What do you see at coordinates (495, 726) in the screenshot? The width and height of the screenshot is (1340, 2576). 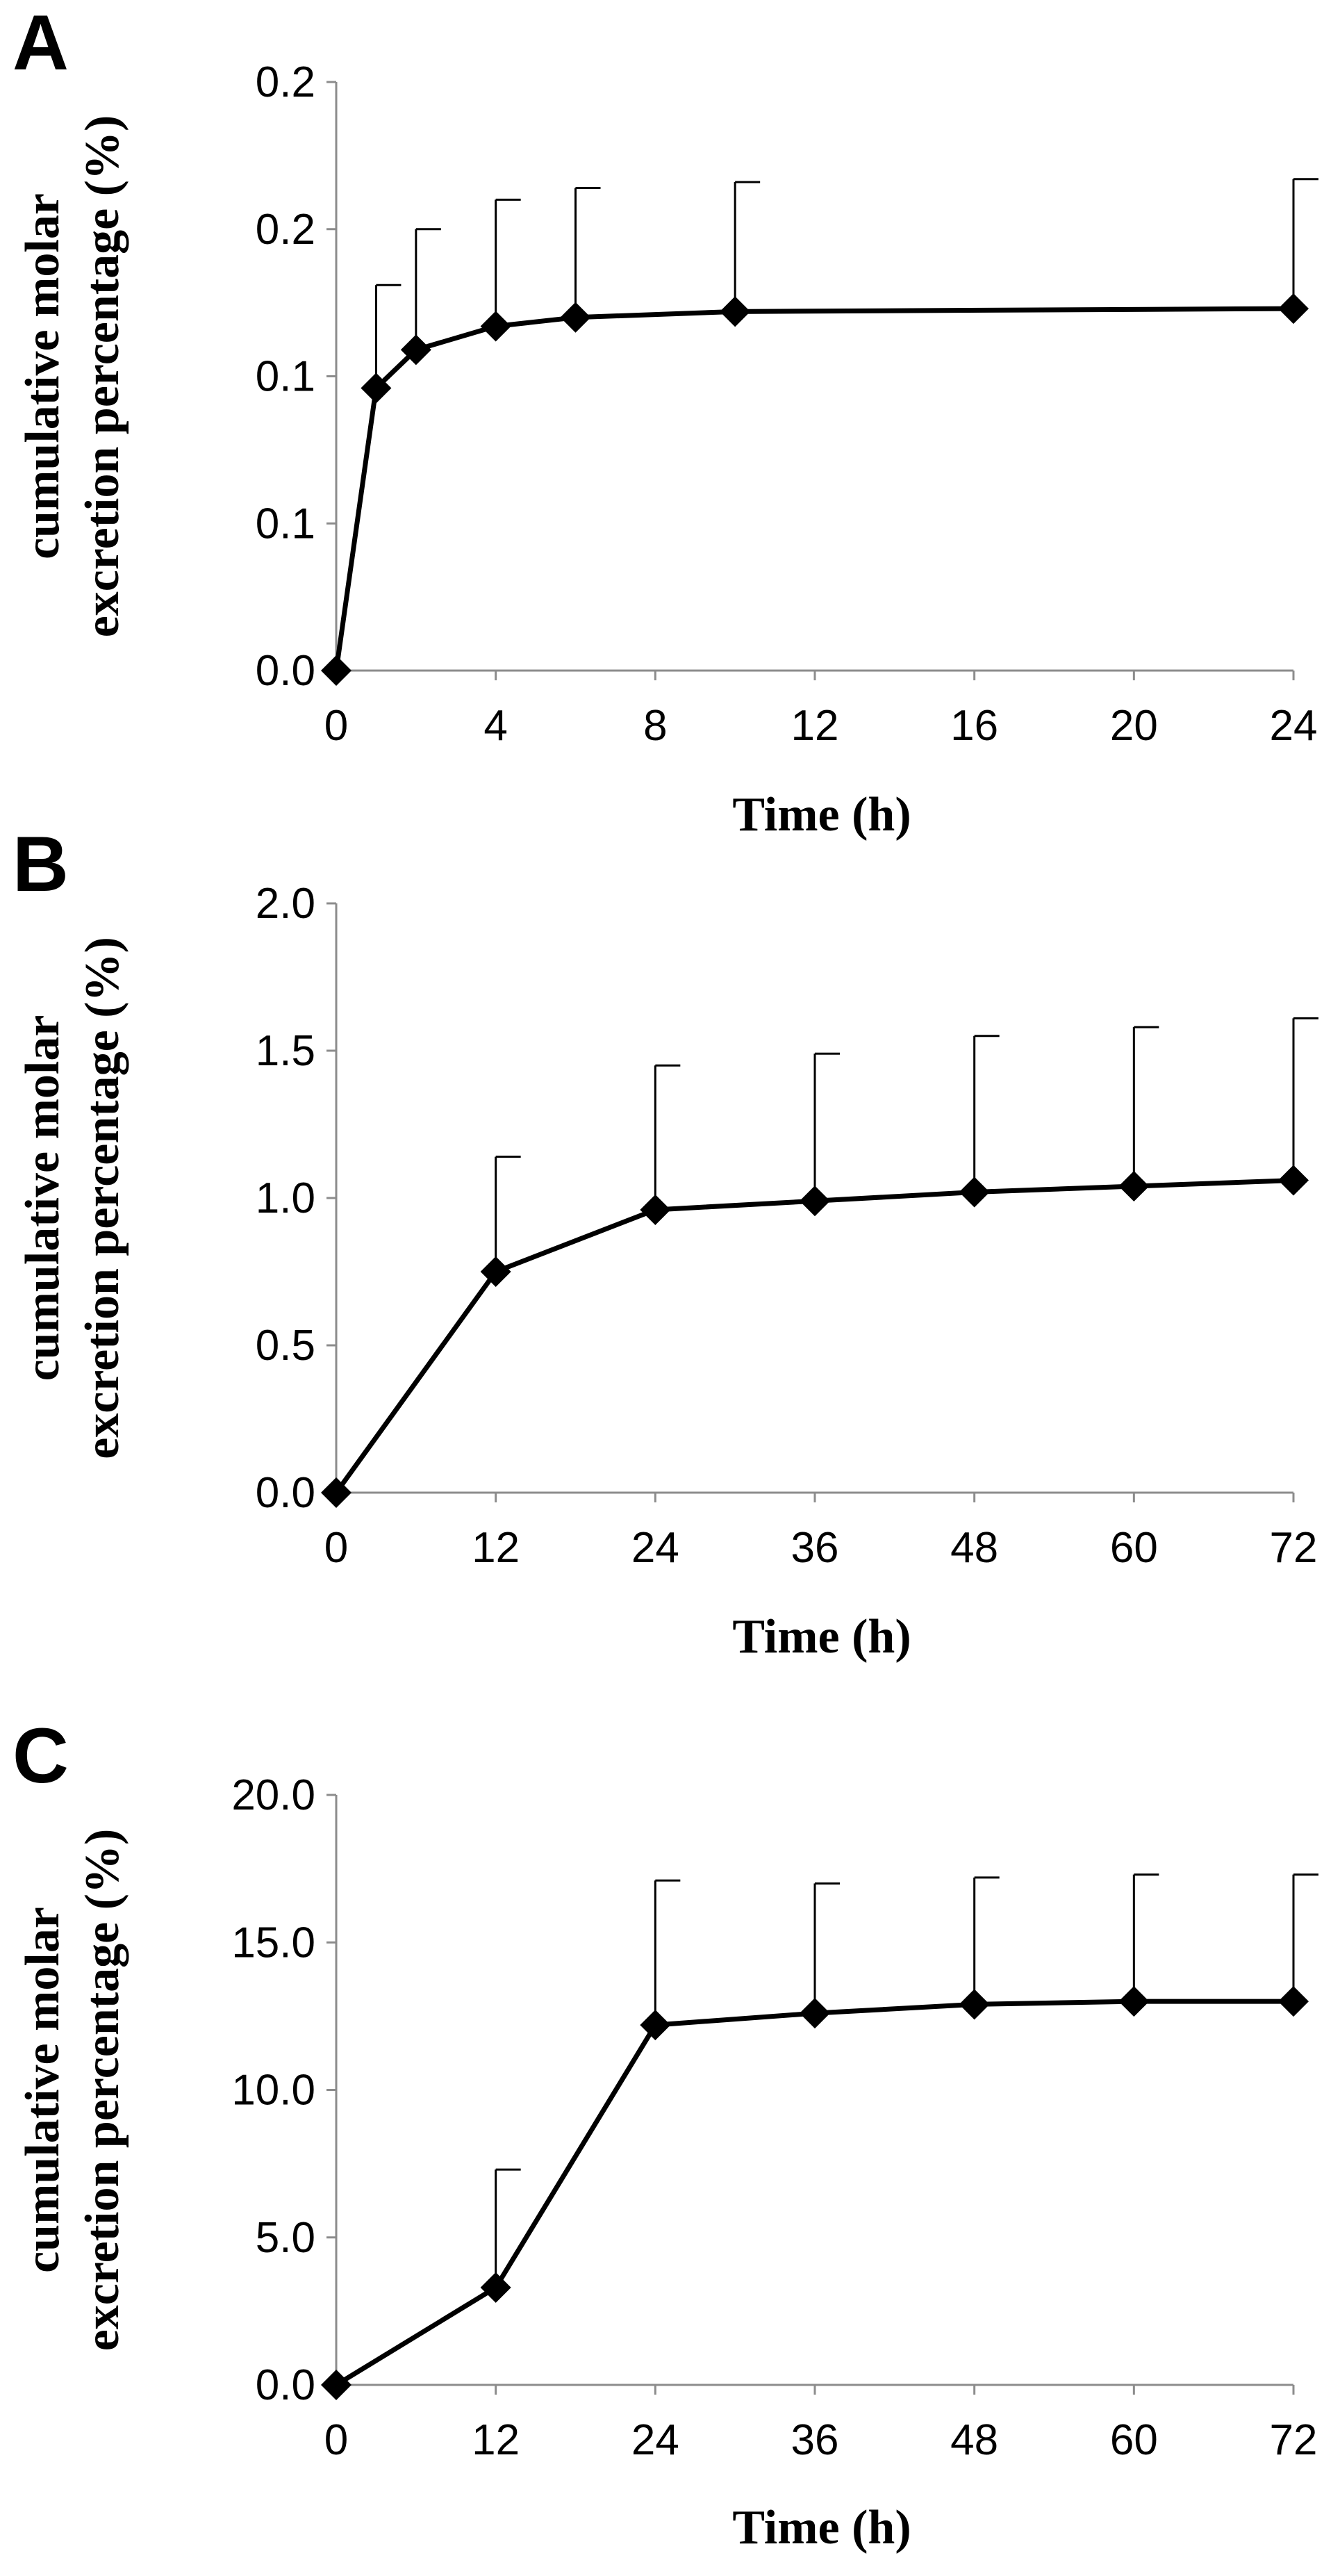 I see `x-tick-label: 4` at bounding box center [495, 726].